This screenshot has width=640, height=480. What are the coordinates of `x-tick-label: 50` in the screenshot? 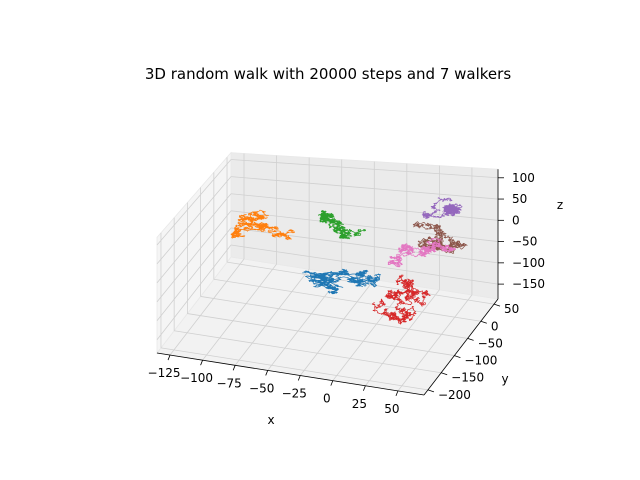 It's located at (391, 409).